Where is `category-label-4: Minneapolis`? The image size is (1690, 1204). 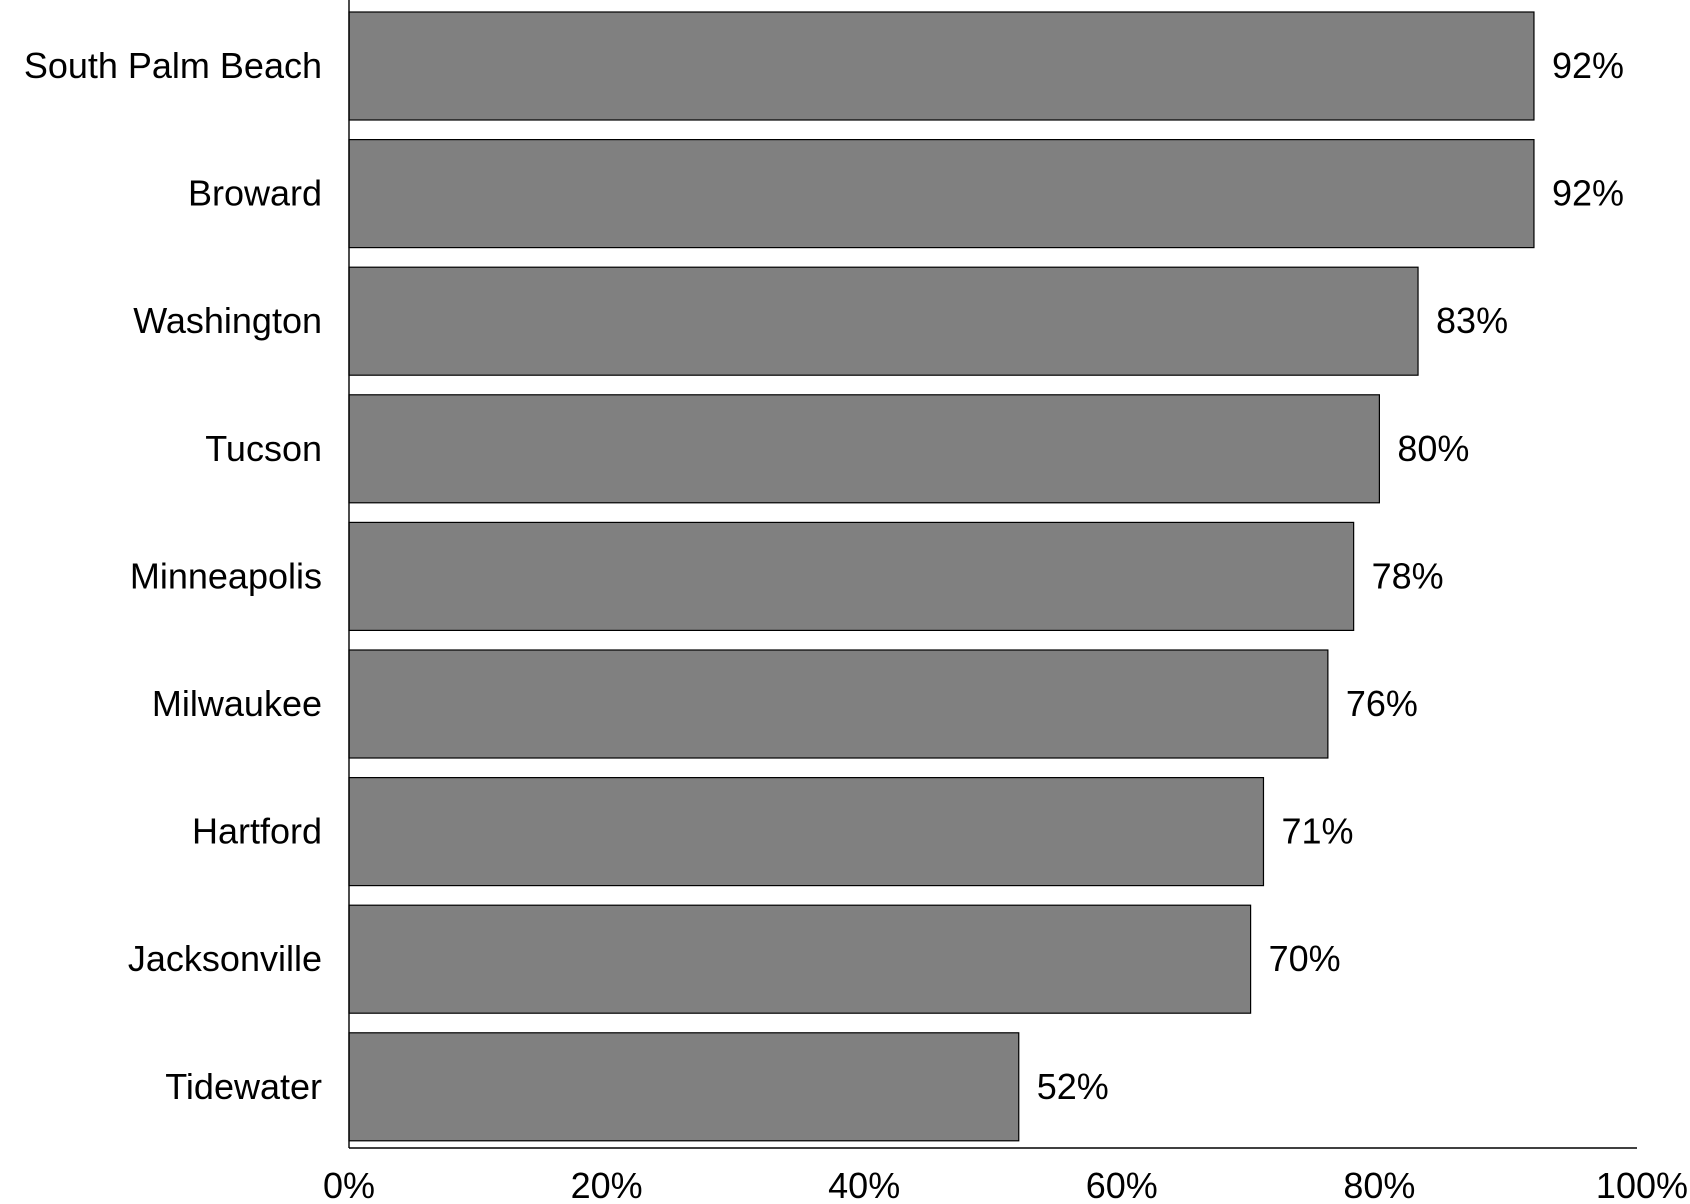
category-label-4: Minneapolis is located at coordinates (226, 575).